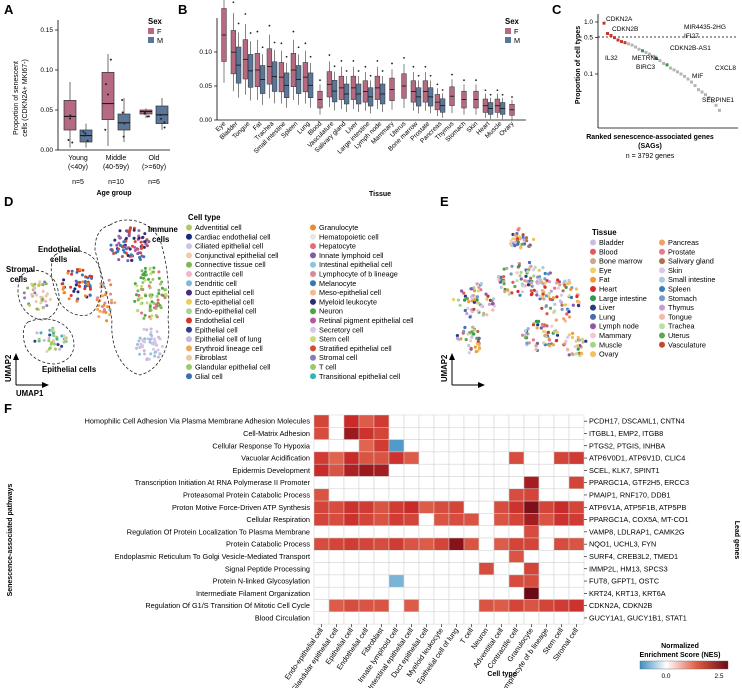  Describe the element at coordinates (615, 335) in the screenshot. I see `panel-e-legend-item: Mammary` at that location.